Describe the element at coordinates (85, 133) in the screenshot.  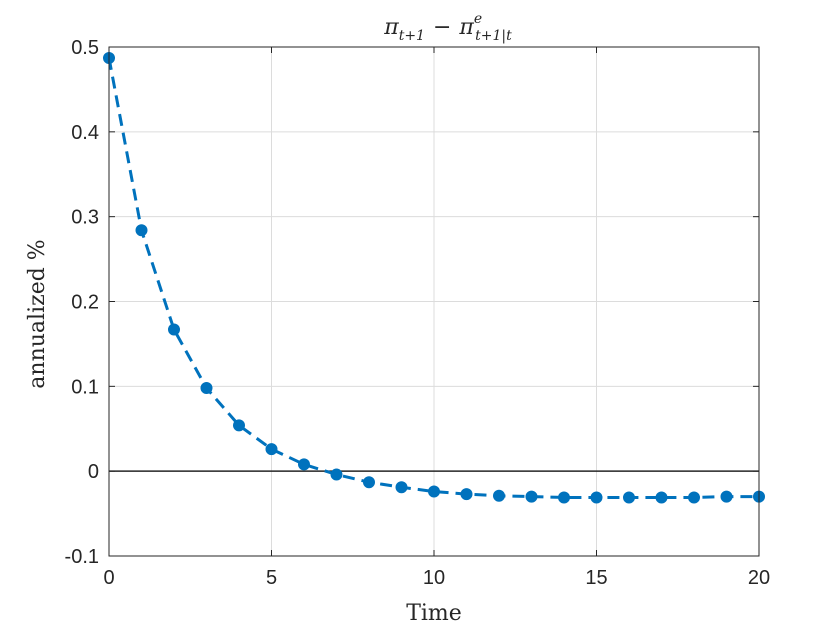
I see `y-tick-label: 0.4` at that location.